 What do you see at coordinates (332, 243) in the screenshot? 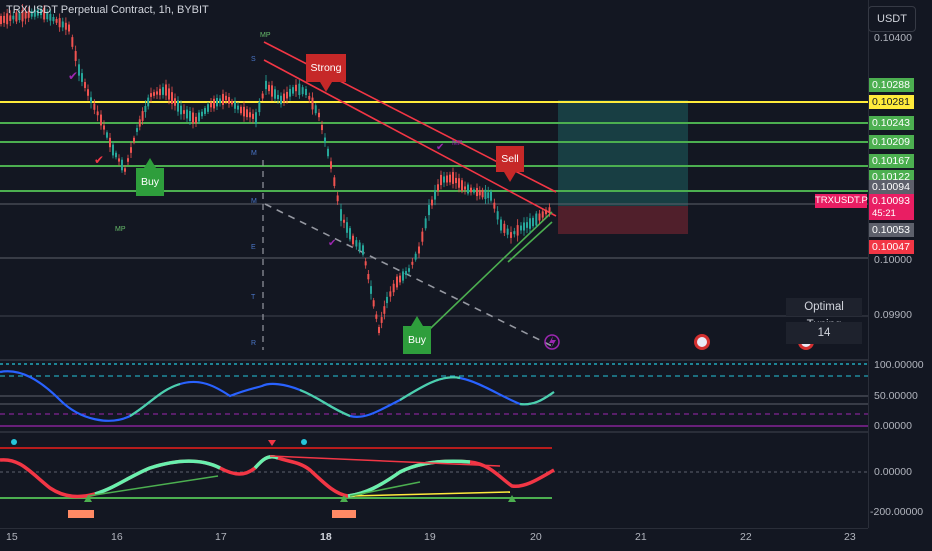
I see `check-icon: ✔` at bounding box center [332, 243].